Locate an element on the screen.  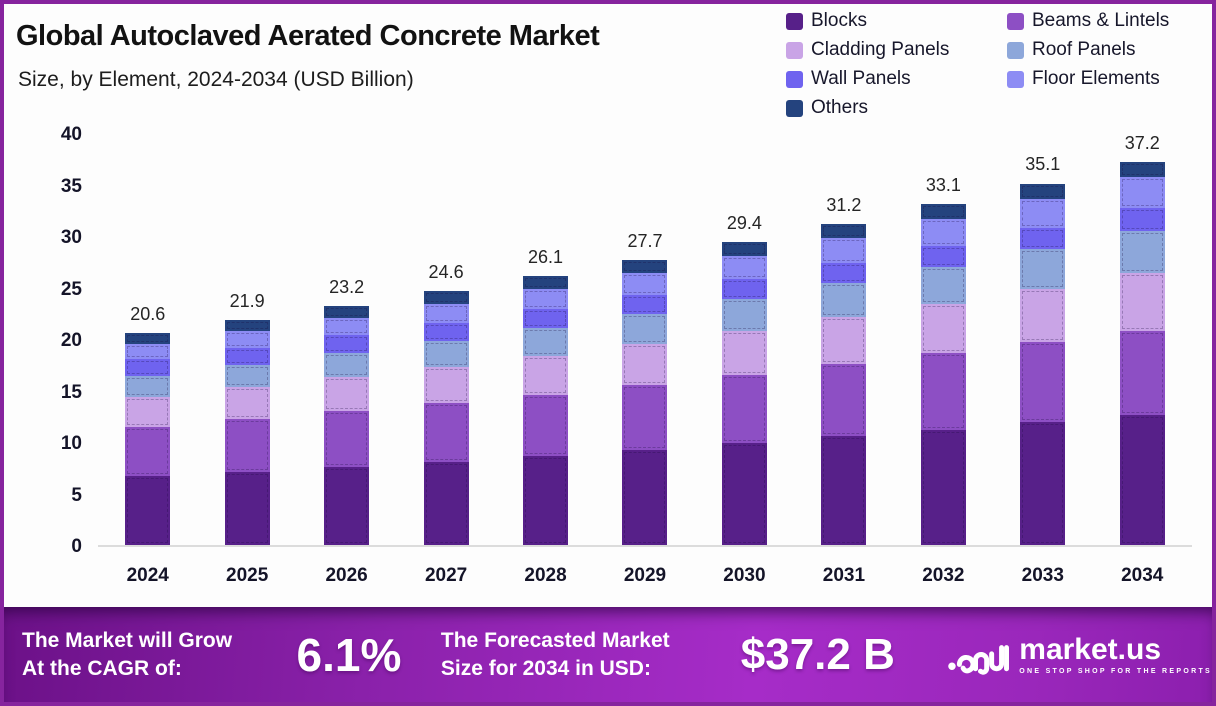
legend-label: Wall Panels is located at coordinates (861, 78).